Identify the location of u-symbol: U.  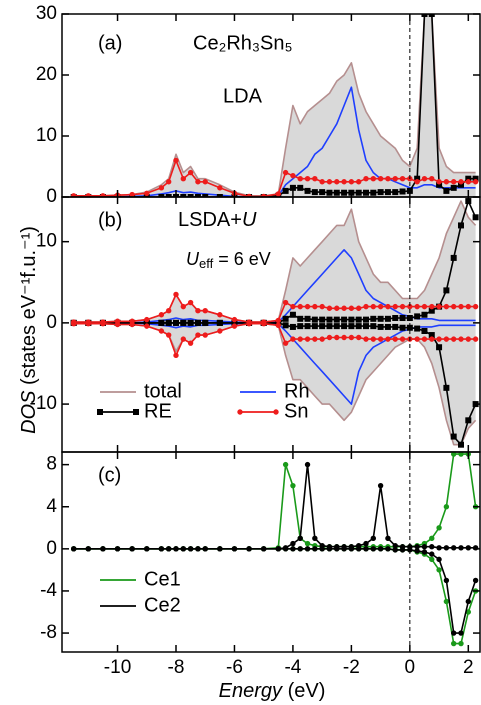
(193, 259).